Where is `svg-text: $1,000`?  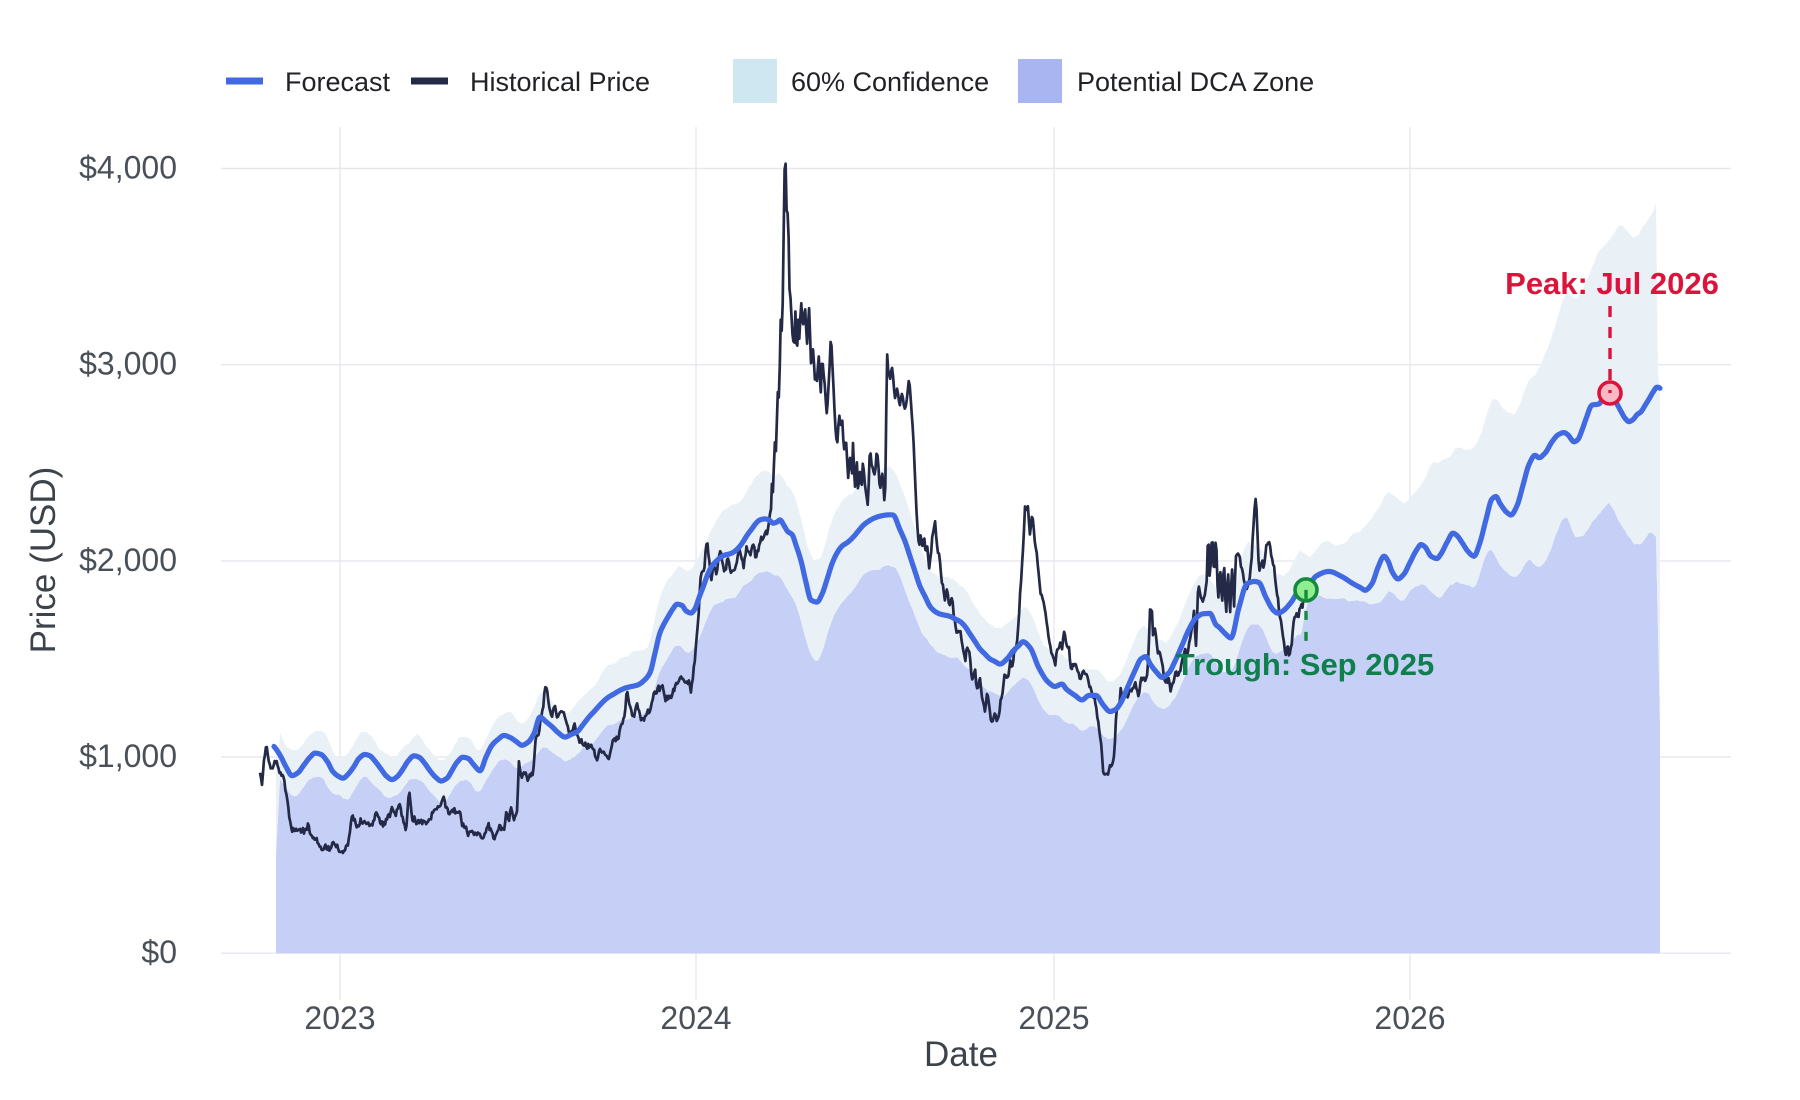 svg-text: $1,000 is located at coordinates (128, 756).